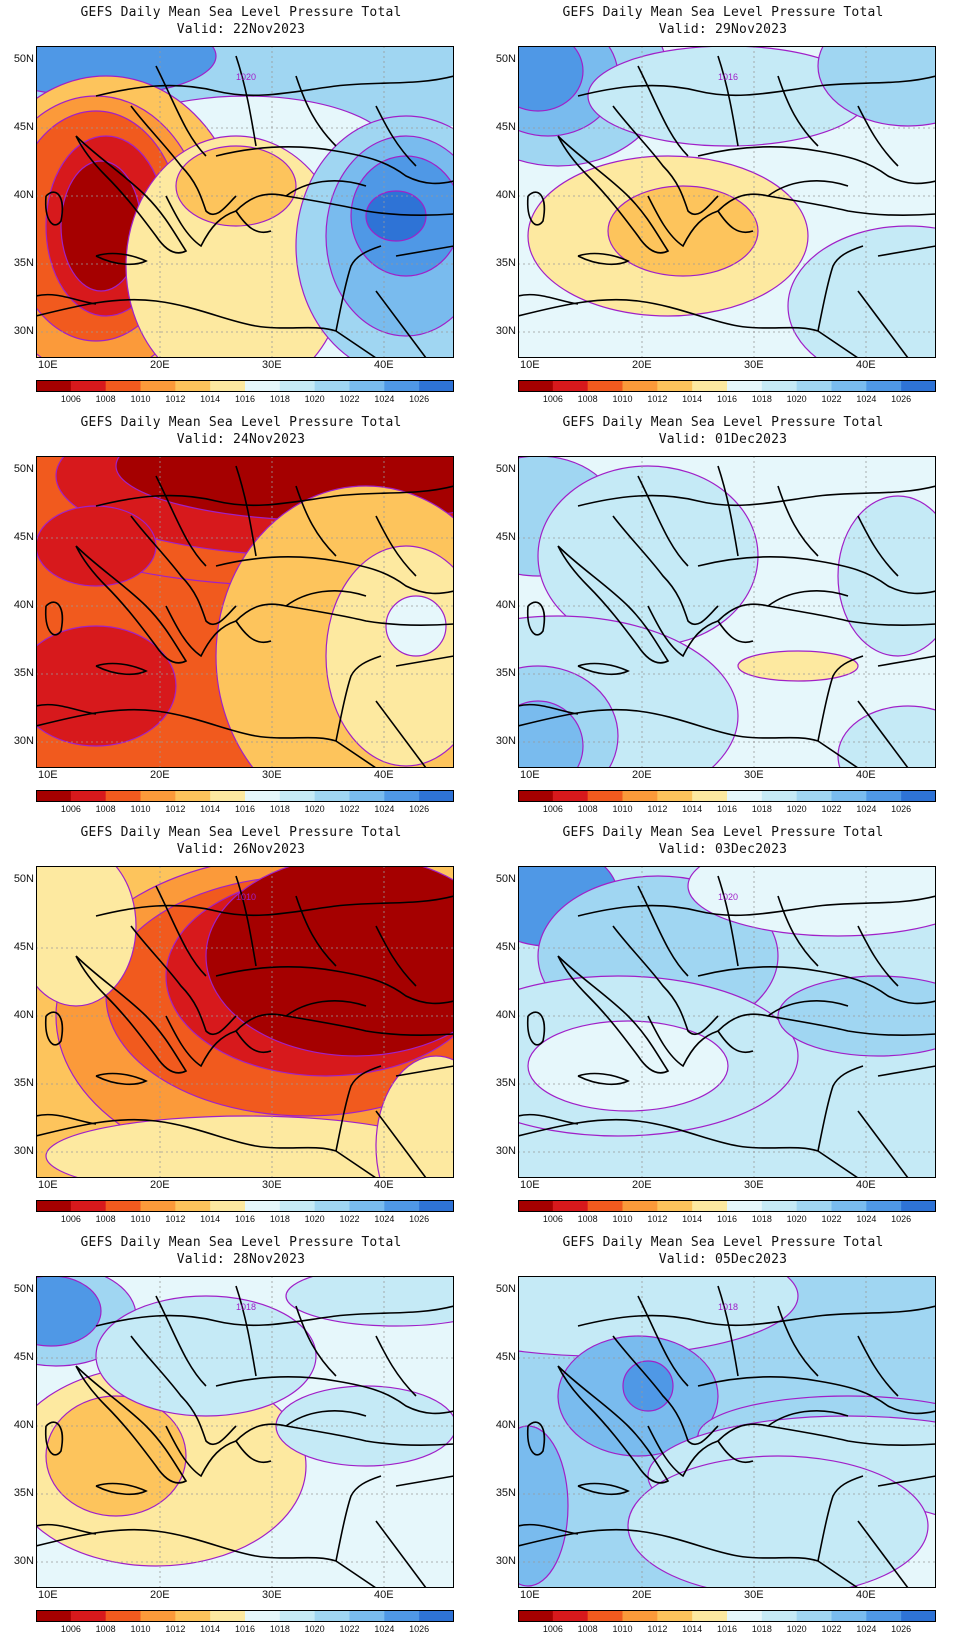 Image resolution: width=964 pixels, height=1640 pixels. What do you see at coordinates (723, 1259) in the screenshot?
I see `panel-valid-date: Valid: 05Dec2023` at bounding box center [723, 1259].